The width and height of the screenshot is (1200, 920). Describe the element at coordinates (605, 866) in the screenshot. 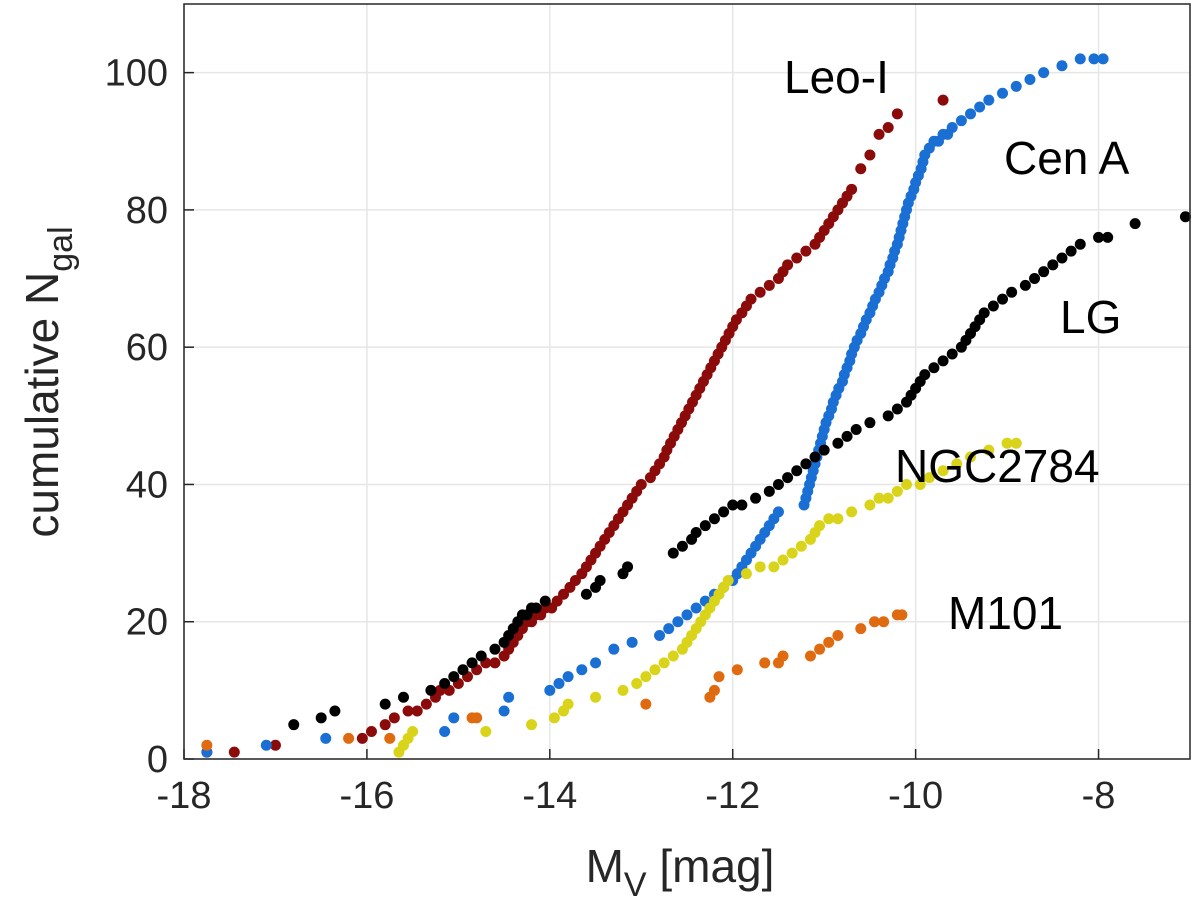

I see `x-axis-title-main: M` at that location.